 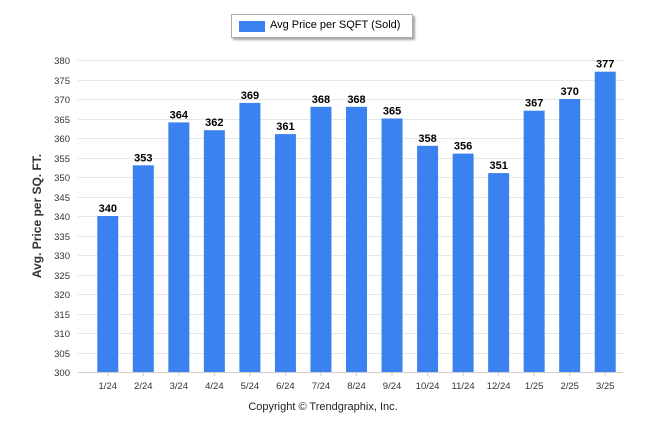 What do you see at coordinates (499, 386) in the screenshot?
I see `x-tick-label: 12/24` at bounding box center [499, 386].